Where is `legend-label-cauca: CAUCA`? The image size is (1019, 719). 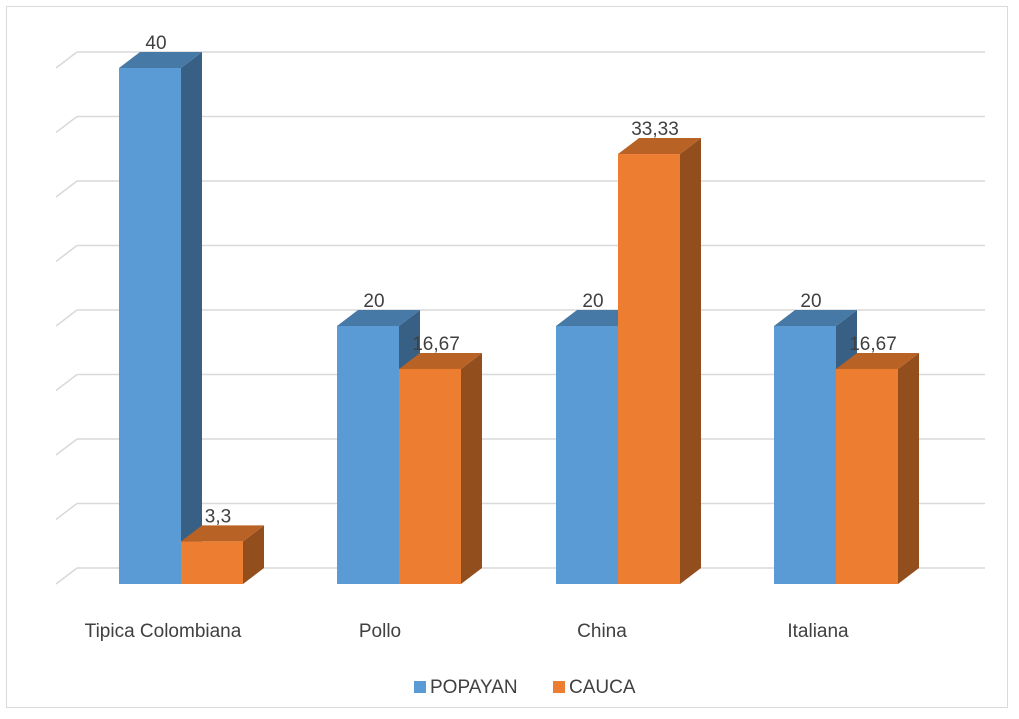
legend-label-cauca: CAUCA is located at coordinates (602, 687).